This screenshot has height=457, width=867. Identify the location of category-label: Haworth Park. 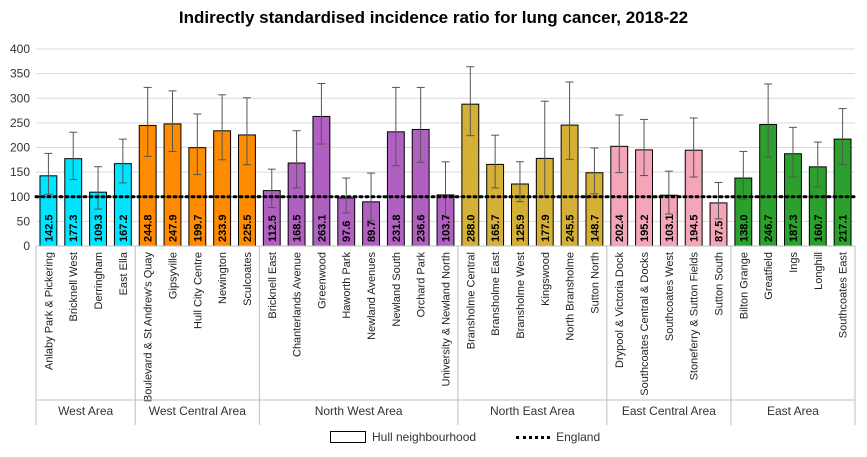
(347, 285).